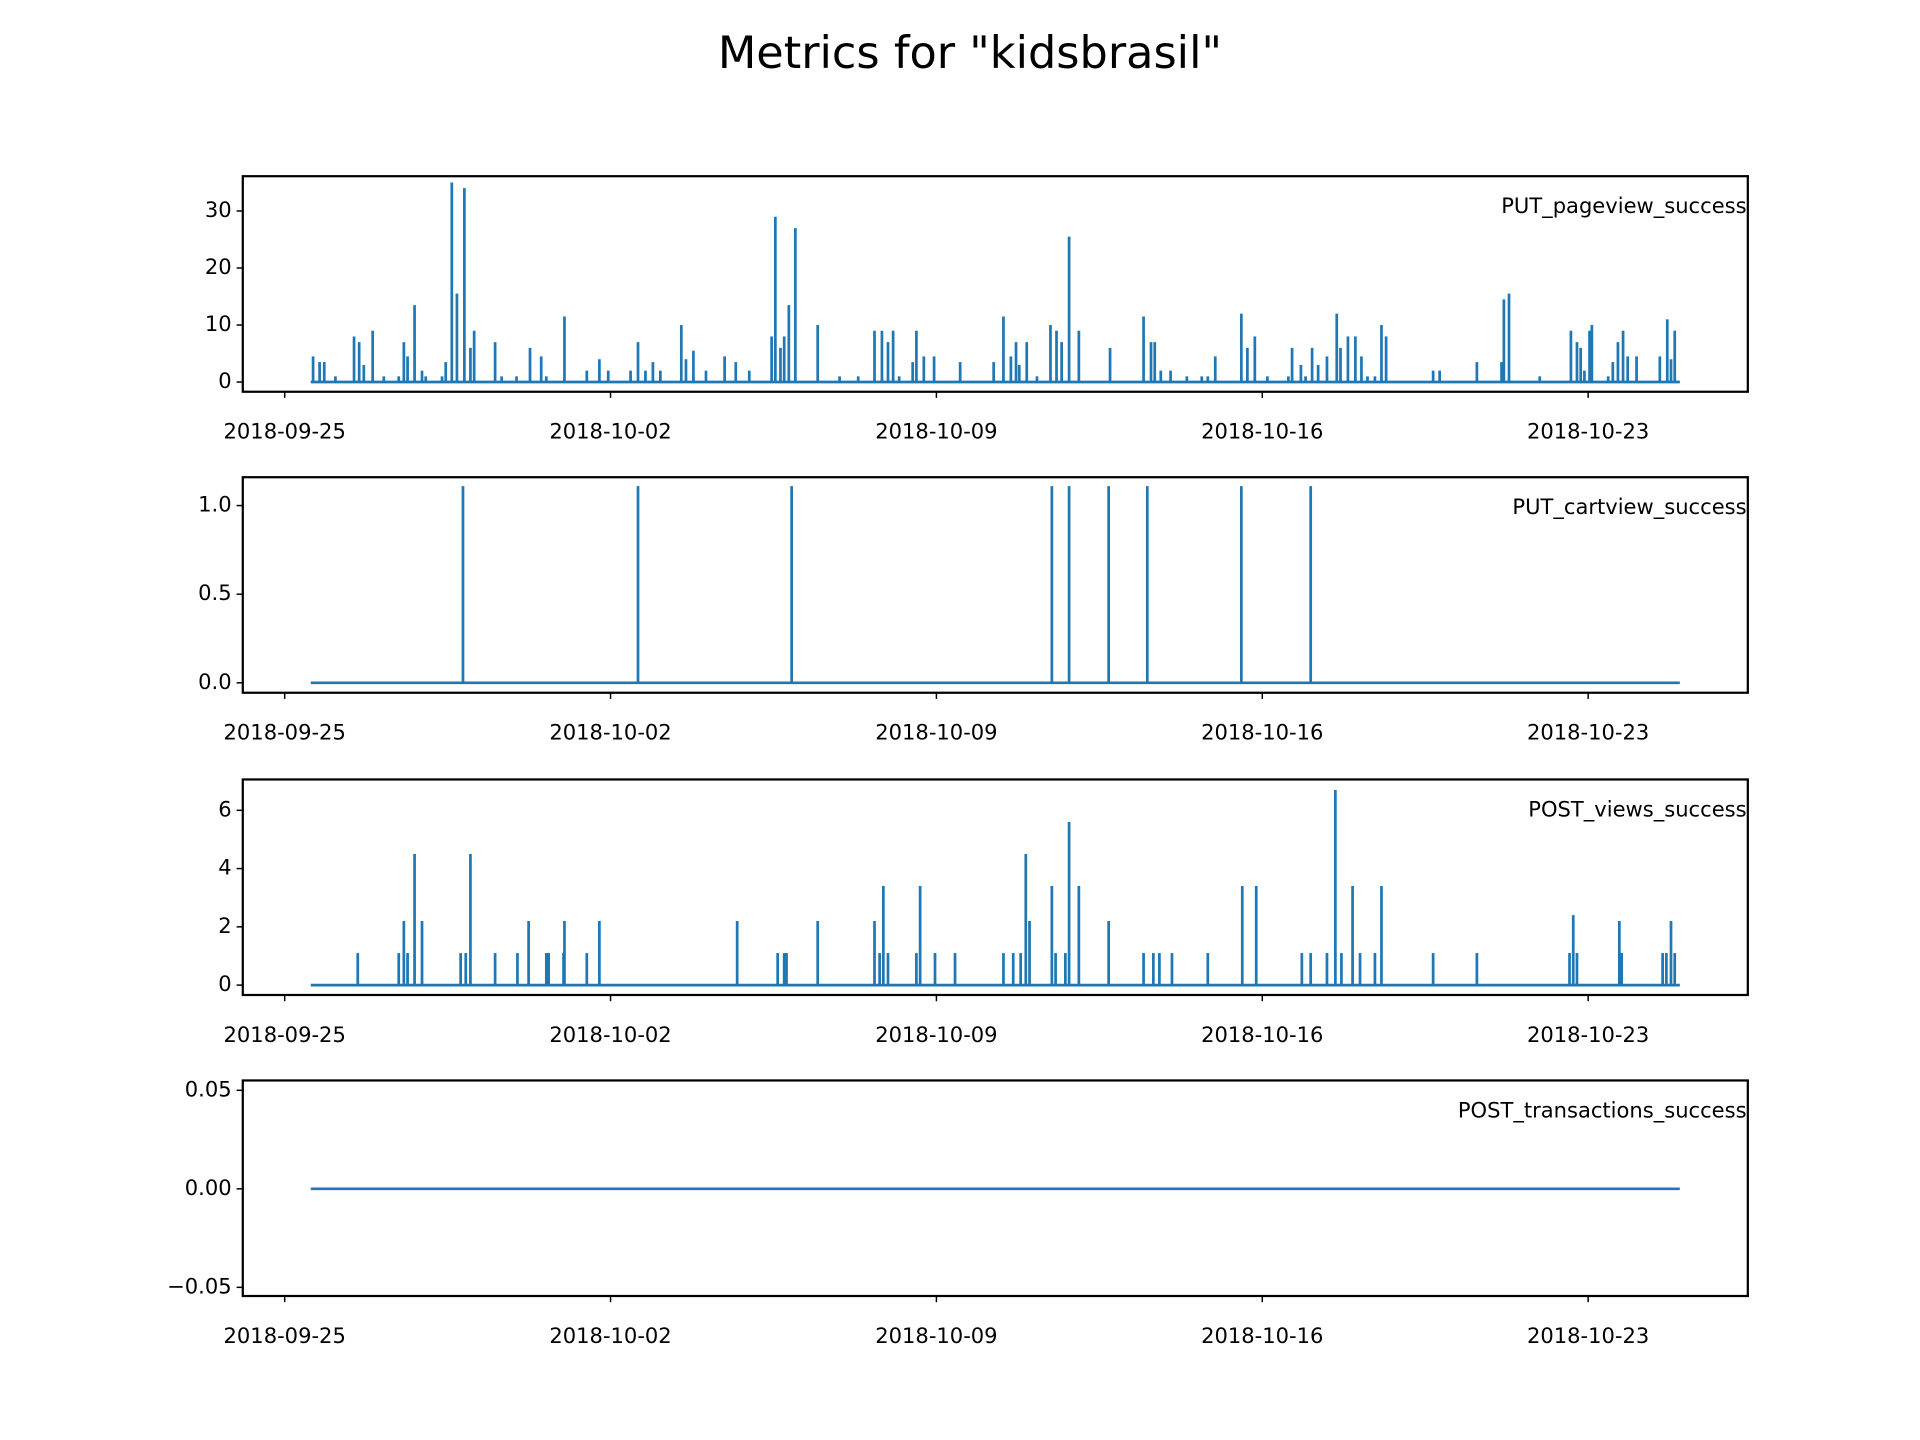  I want to click on y-tick-label: 0.00, so click(208, 1187).